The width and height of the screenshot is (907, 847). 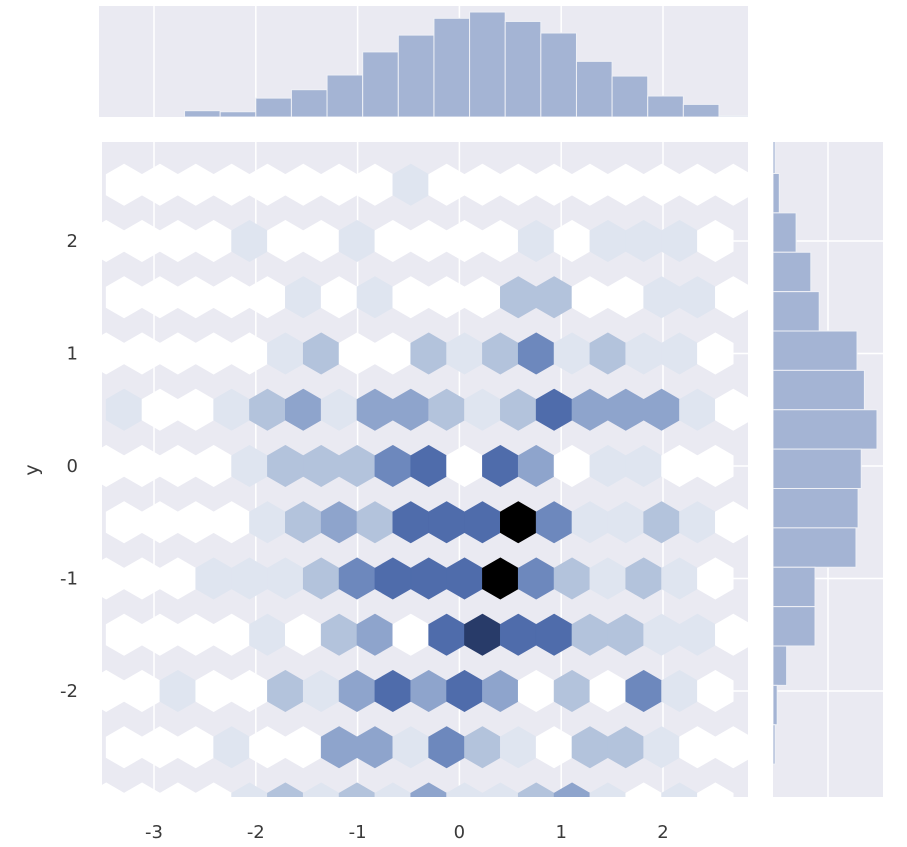 What do you see at coordinates (72, 466) in the screenshot?
I see `y-tick-label: 0` at bounding box center [72, 466].